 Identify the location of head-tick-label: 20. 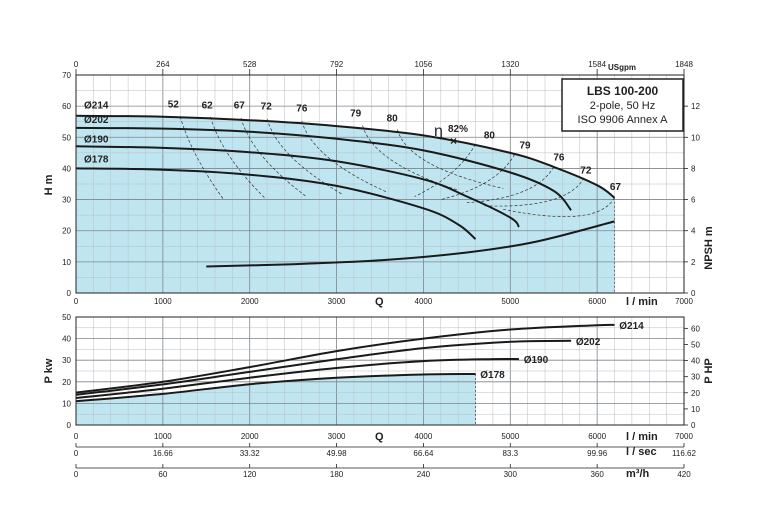
(66, 231).